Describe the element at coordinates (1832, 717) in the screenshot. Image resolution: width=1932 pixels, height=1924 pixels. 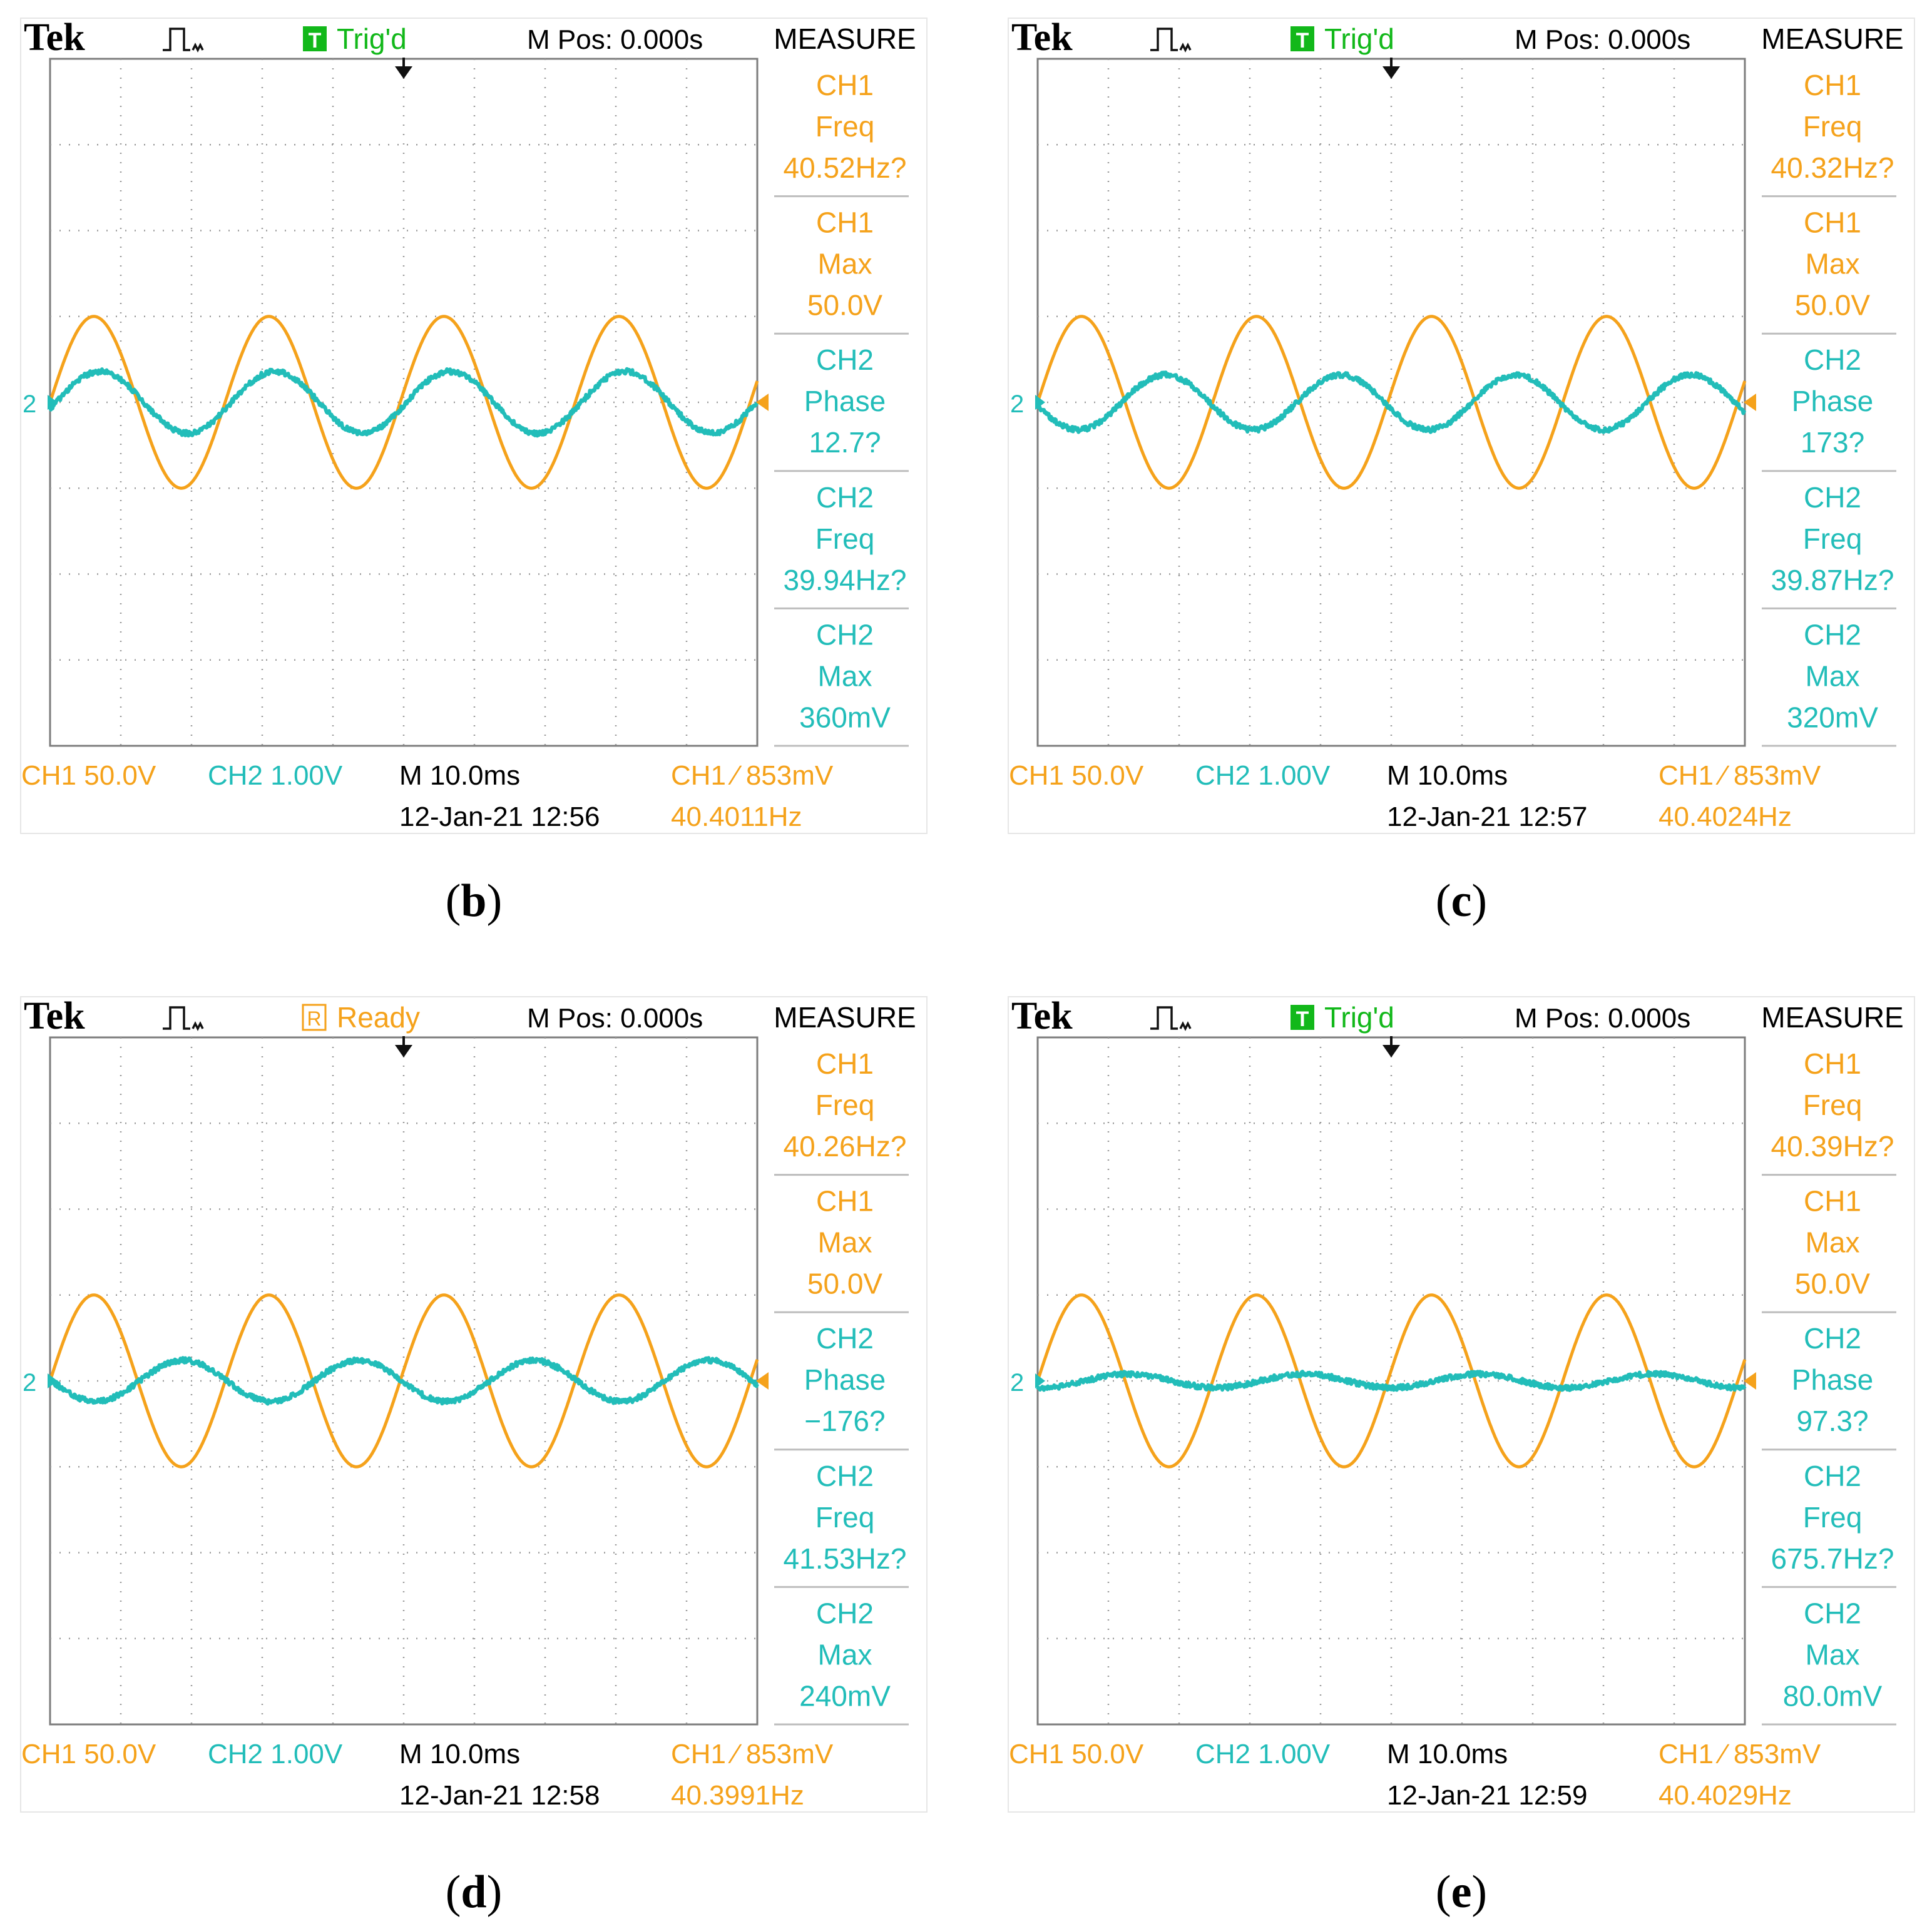
I see `measurement-value: 320mV` at that location.